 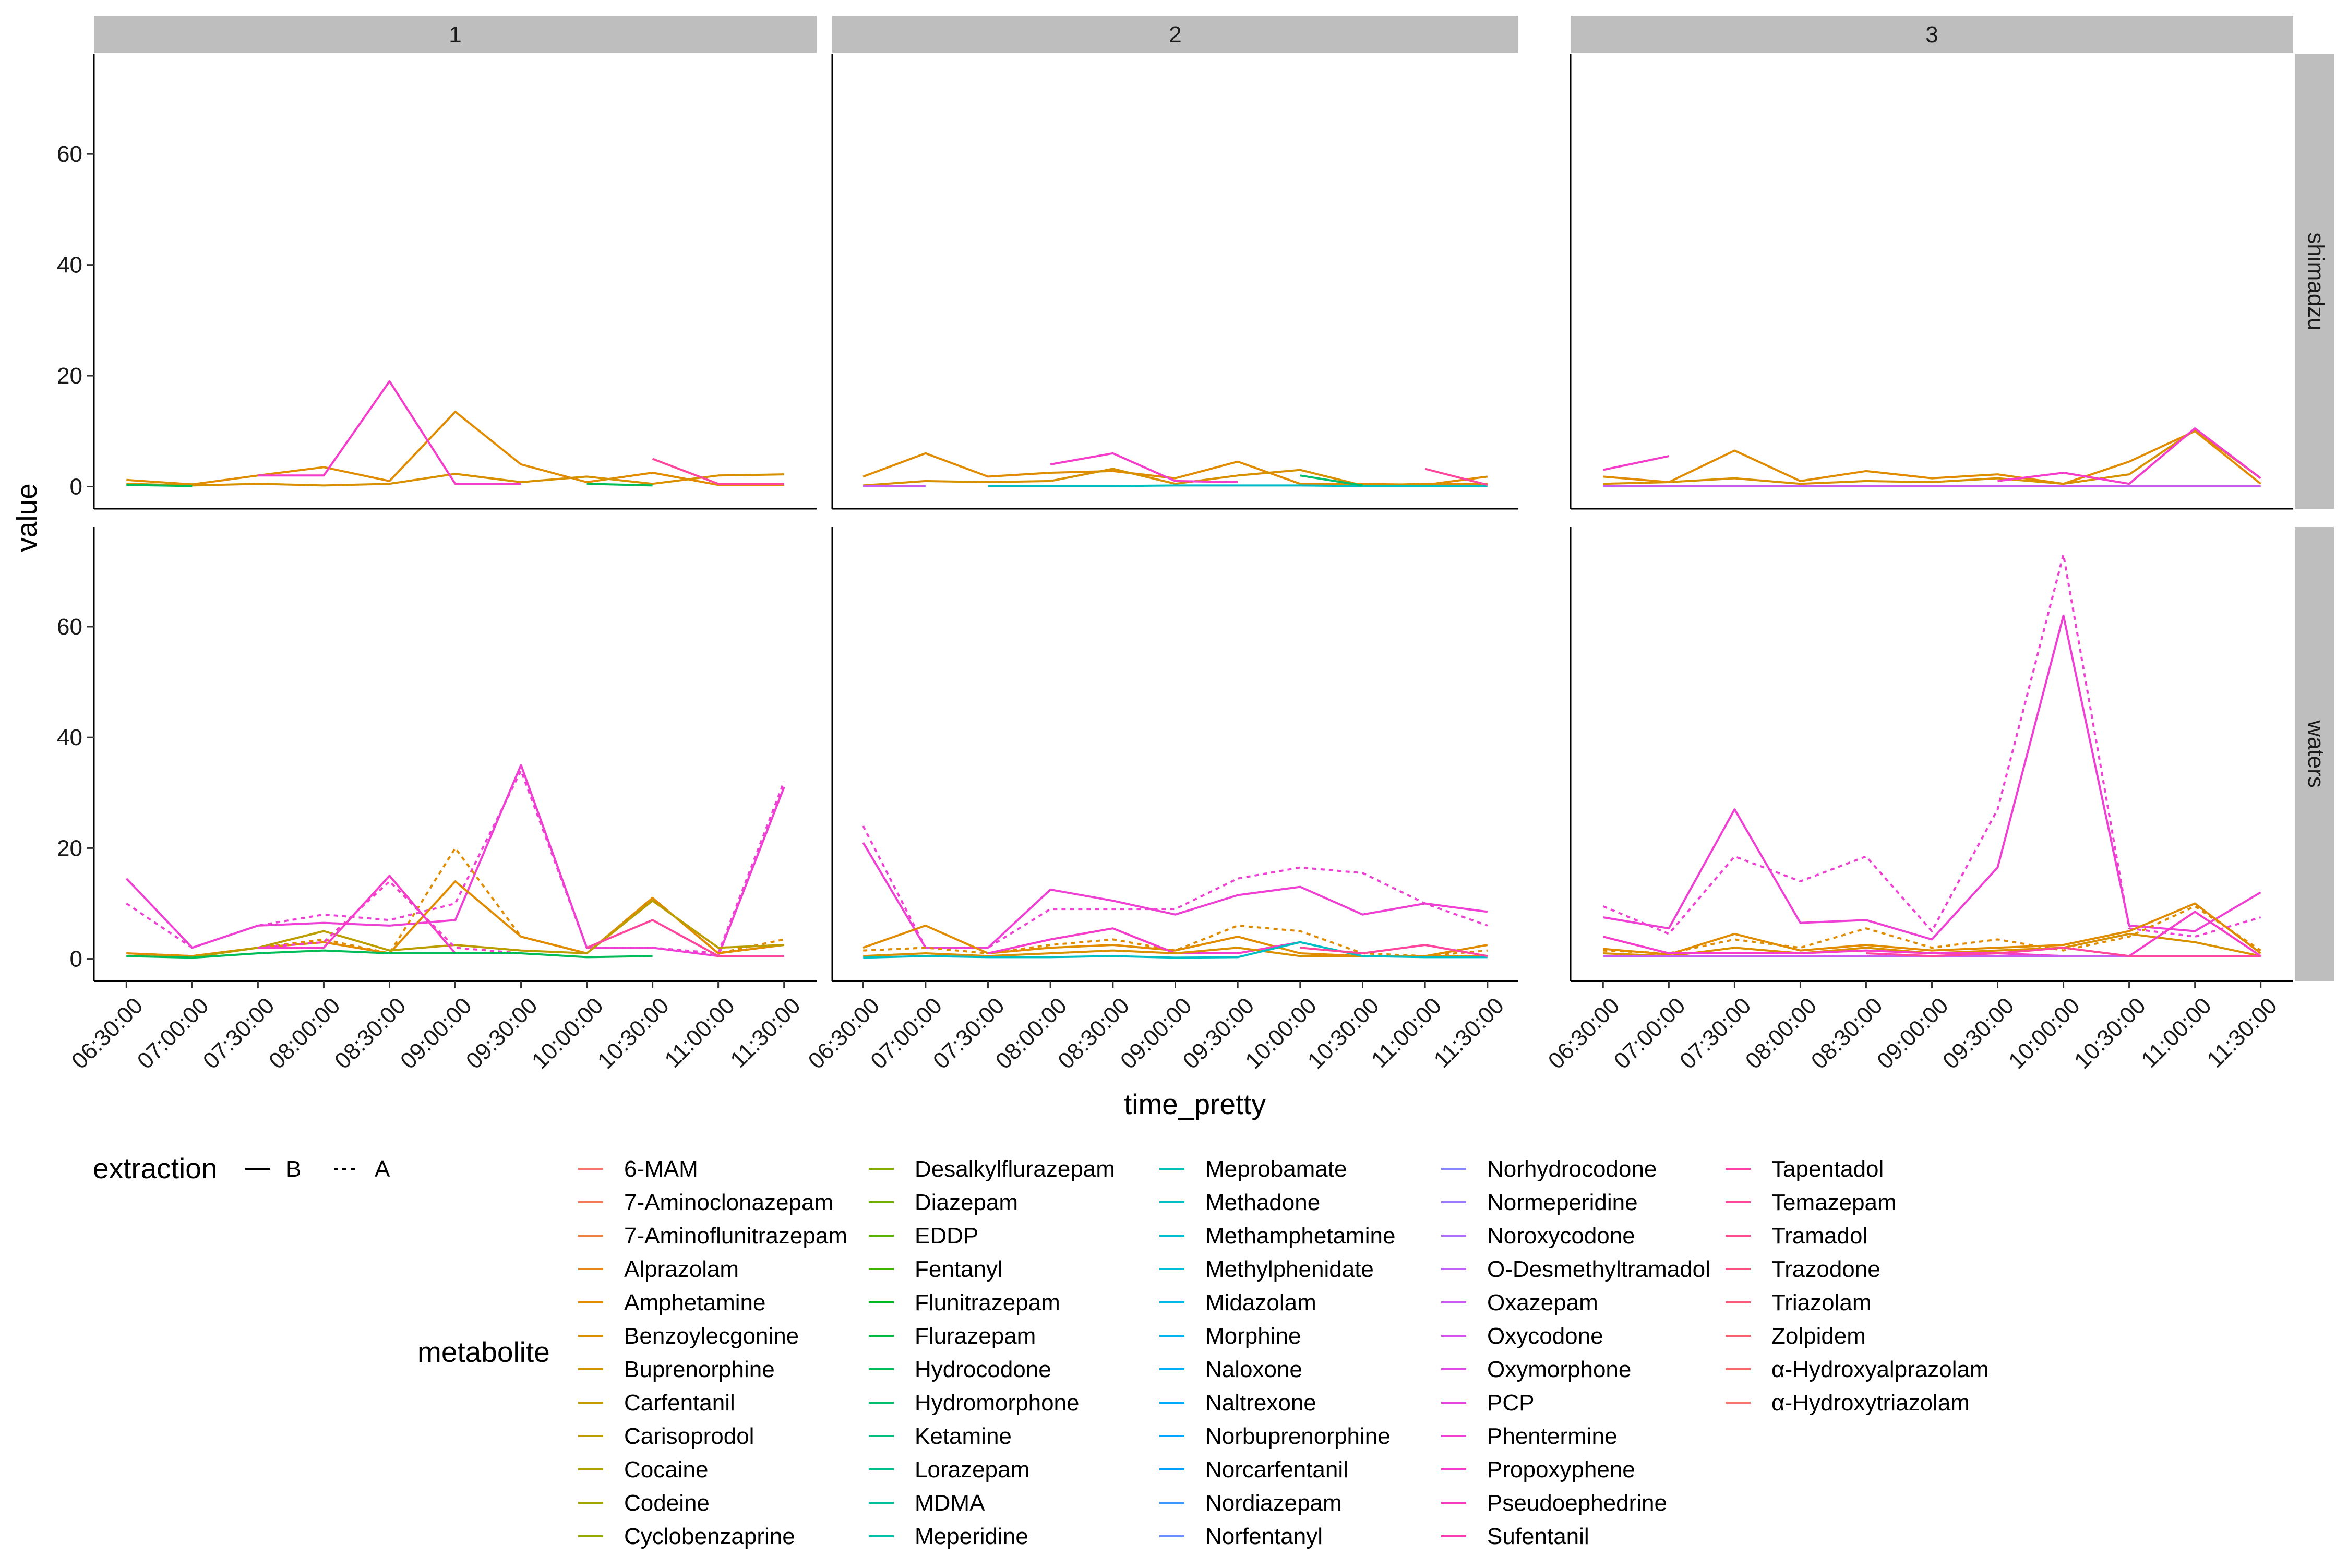 I want to click on y-tick-label: 40, so click(x=69, y=265).